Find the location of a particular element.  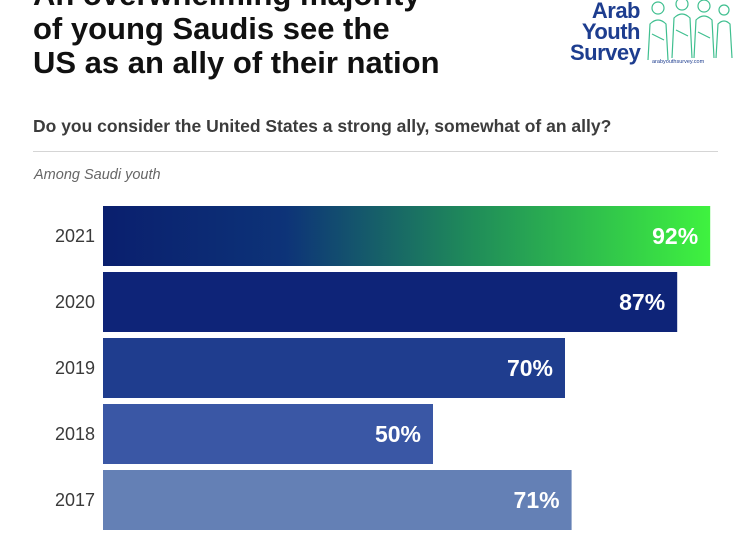

value-label-2021: 92% is located at coordinates (675, 236).